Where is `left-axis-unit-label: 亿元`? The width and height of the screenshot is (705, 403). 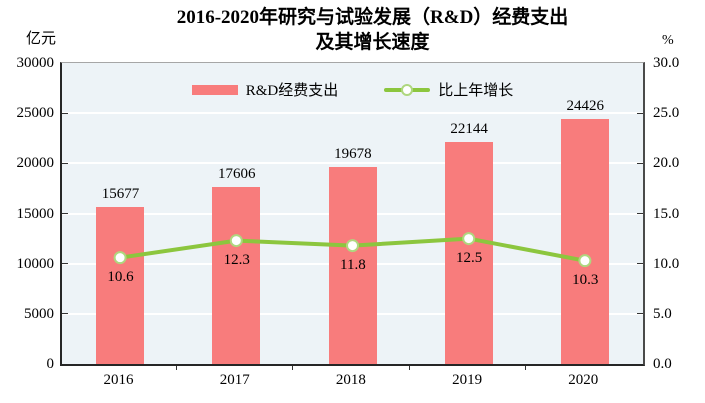 left-axis-unit-label: 亿元 is located at coordinates (41, 39).